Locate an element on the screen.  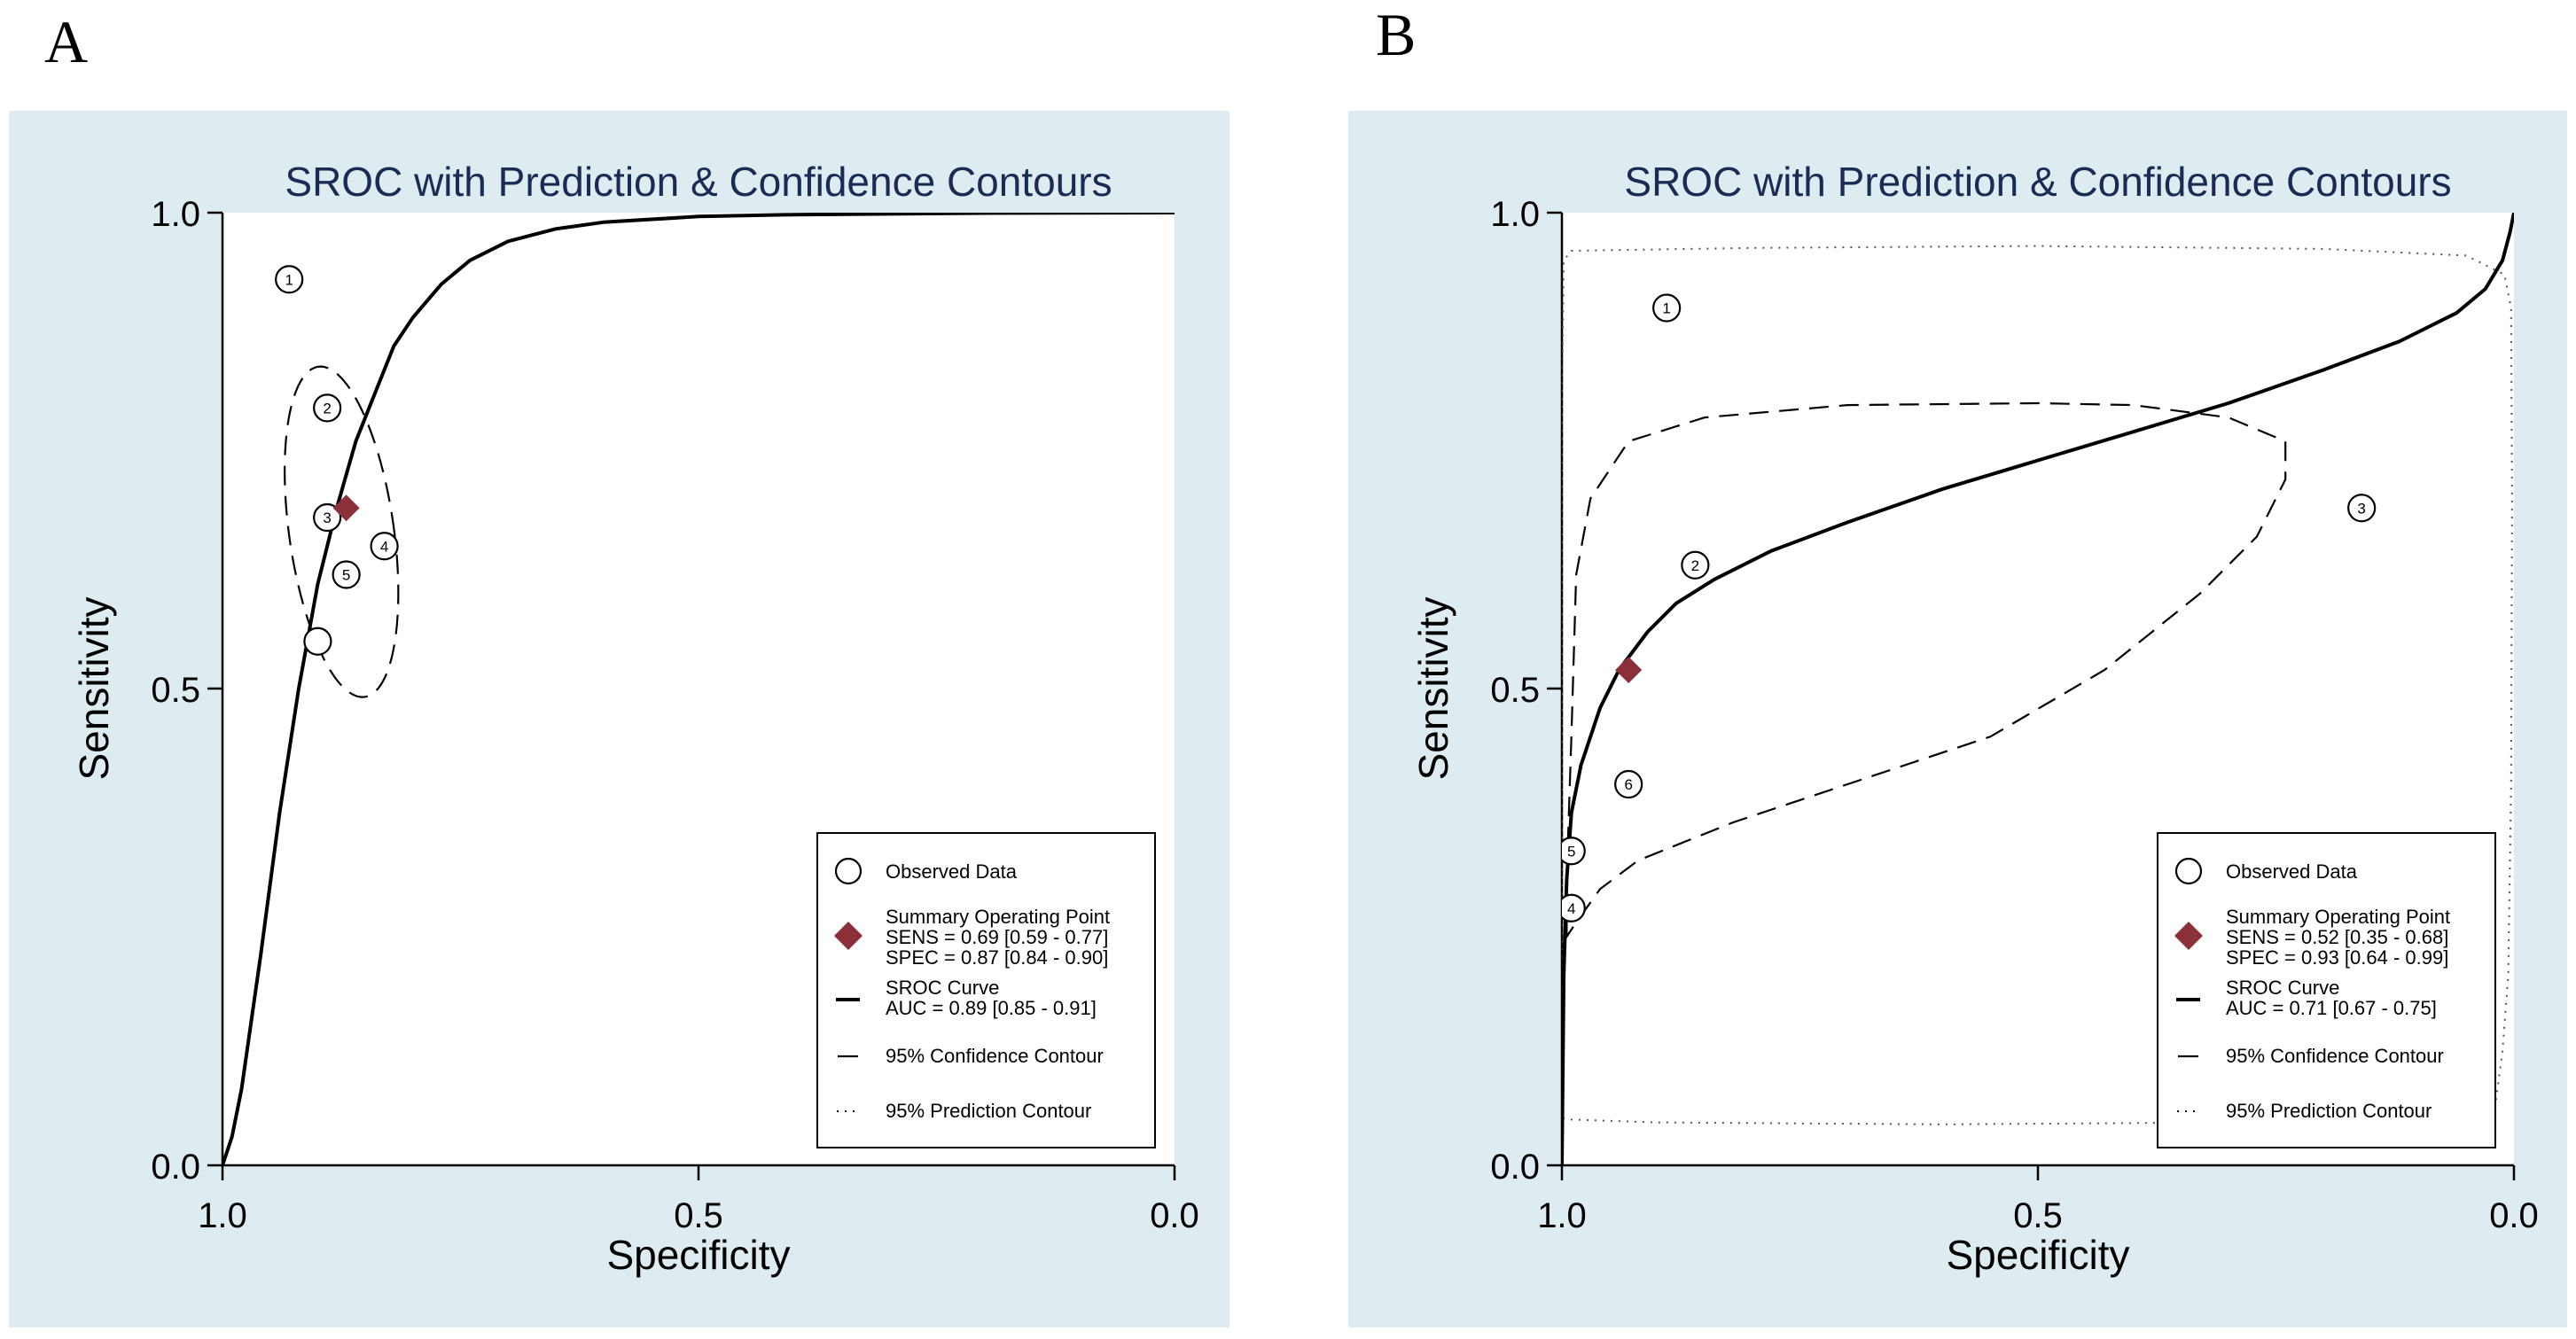
observed-data-label: 6 is located at coordinates (1628, 784).